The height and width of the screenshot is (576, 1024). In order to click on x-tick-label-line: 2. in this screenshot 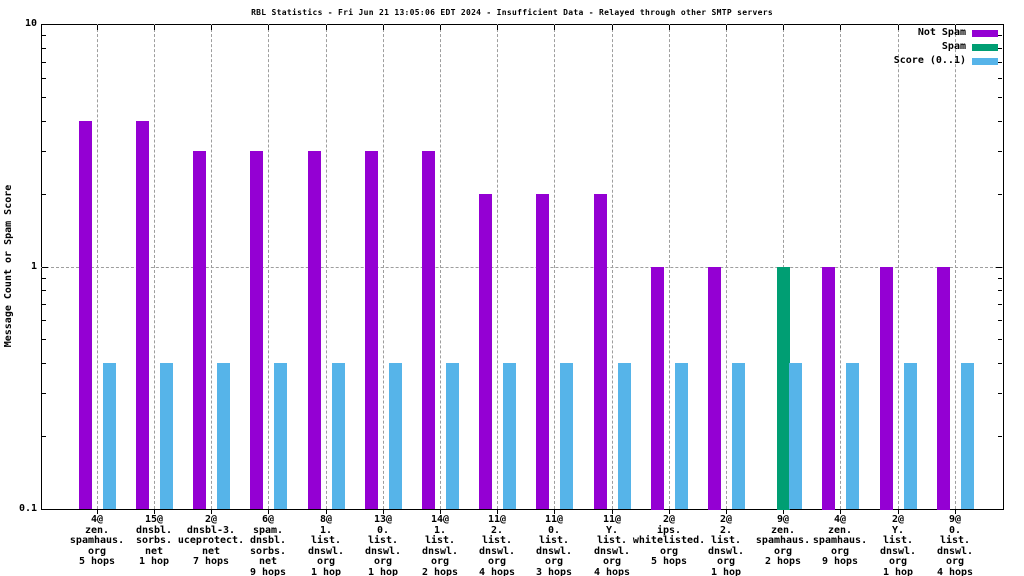, I will do `click(497, 530)`.